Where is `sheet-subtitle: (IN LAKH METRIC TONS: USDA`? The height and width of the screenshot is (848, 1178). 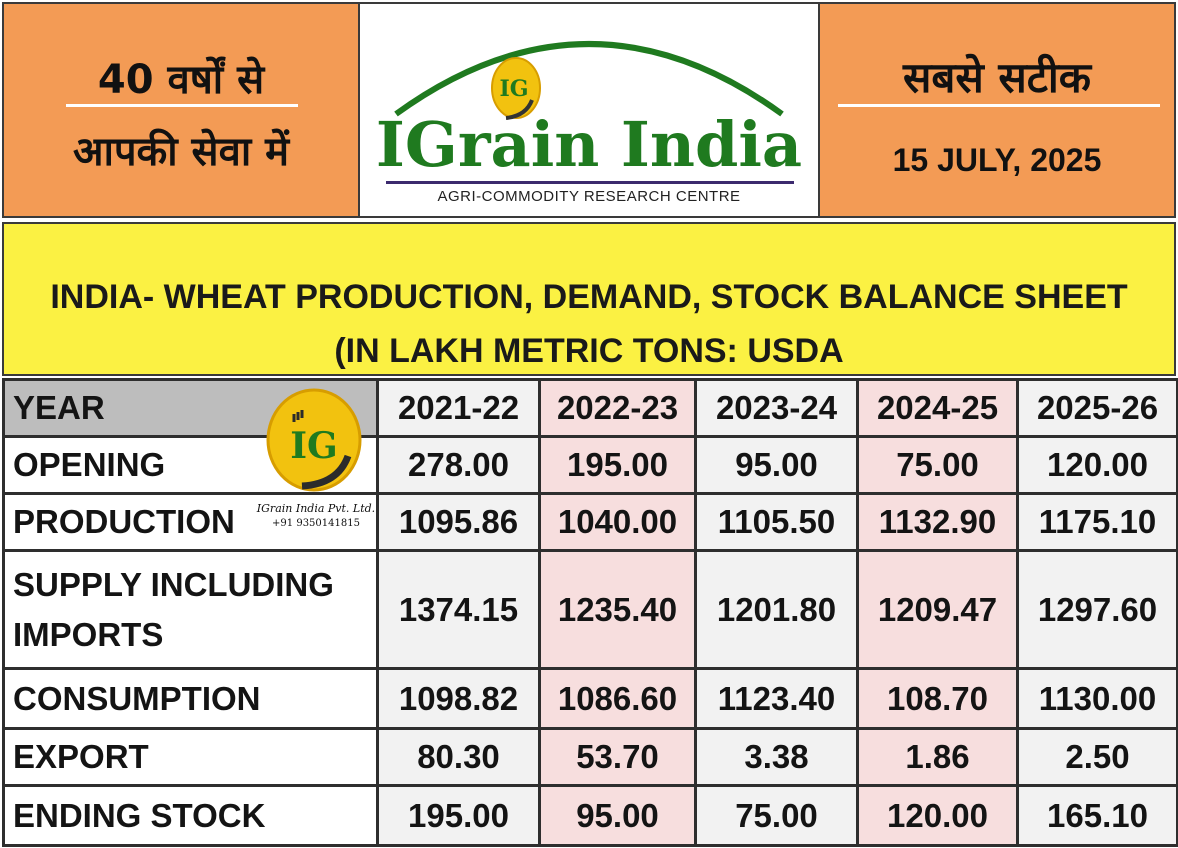 sheet-subtitle: (IN LAKH METRIC TONS: USDA is located at coordinates (589, 351).